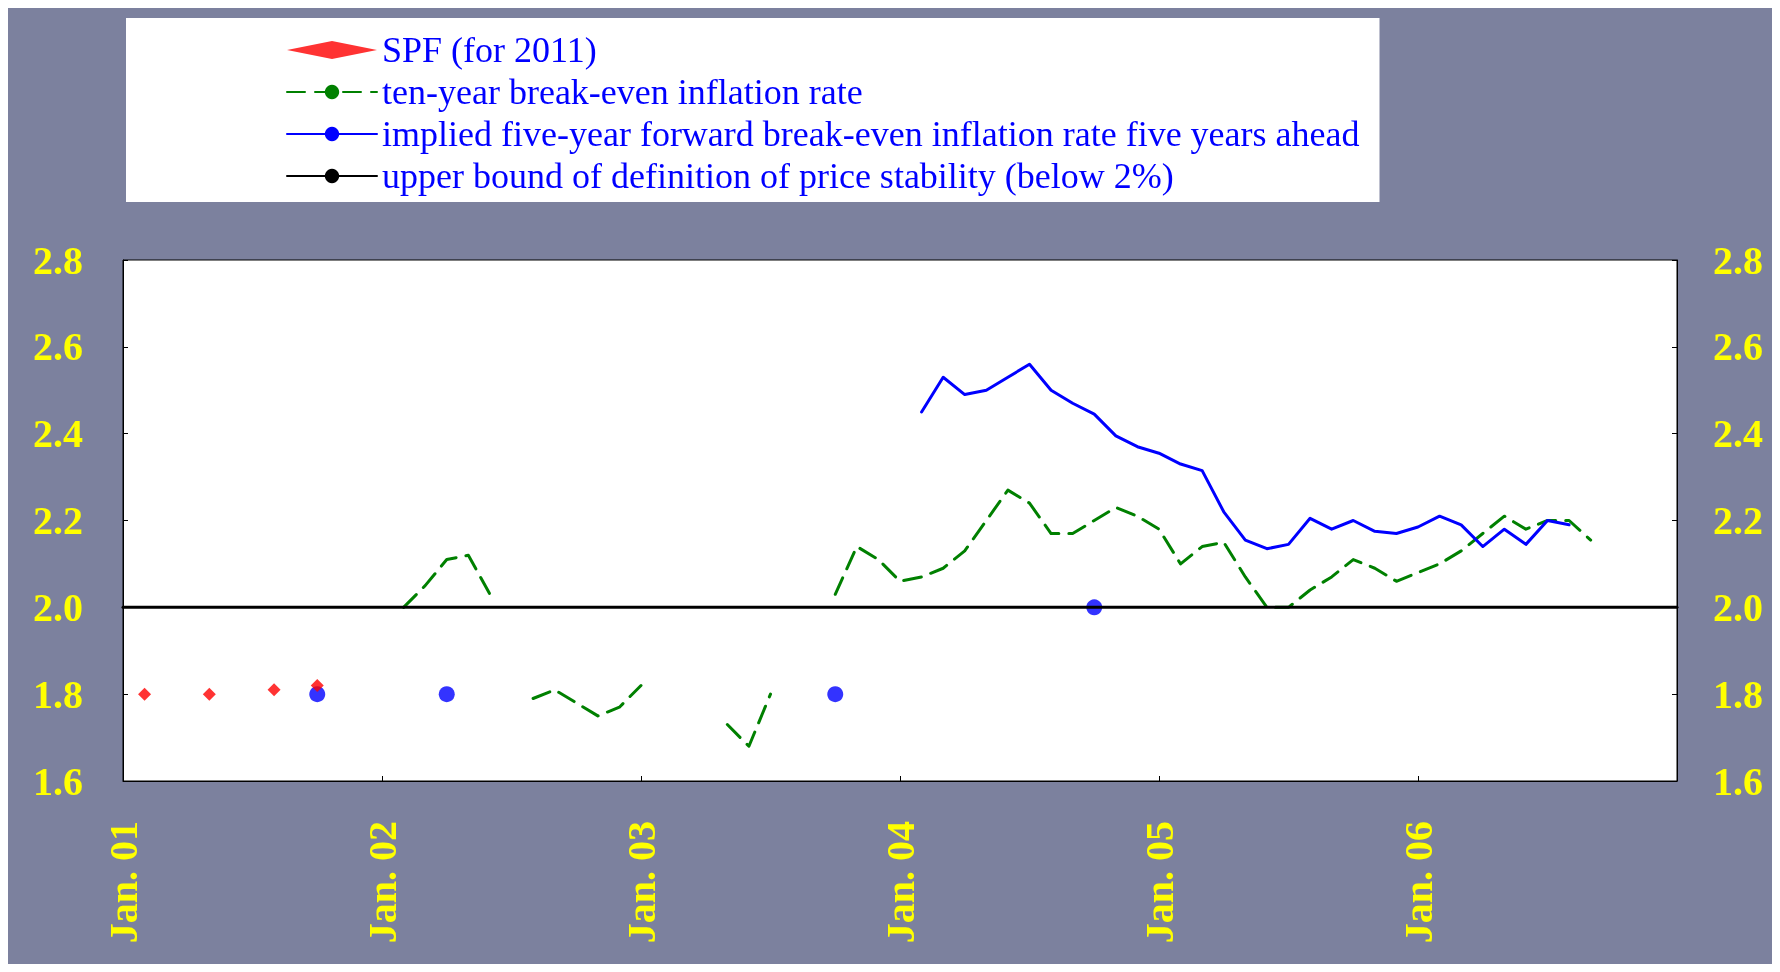  Describe the element at coordinates (123, 882) in the screenshot. I see `x-tick-label: Jan. 01` at that location.